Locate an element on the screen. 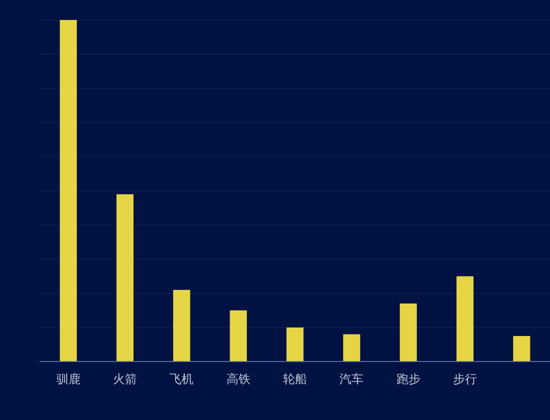  x-tick-label: 飞机 is located at coordinates (182, 379).